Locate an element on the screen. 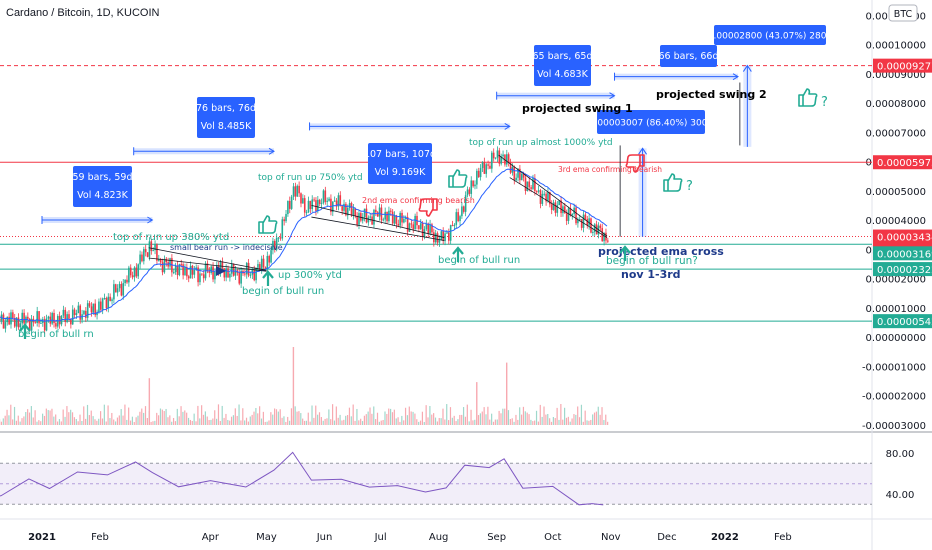  range-bracket-arrow is located at coordinates (507, 126).